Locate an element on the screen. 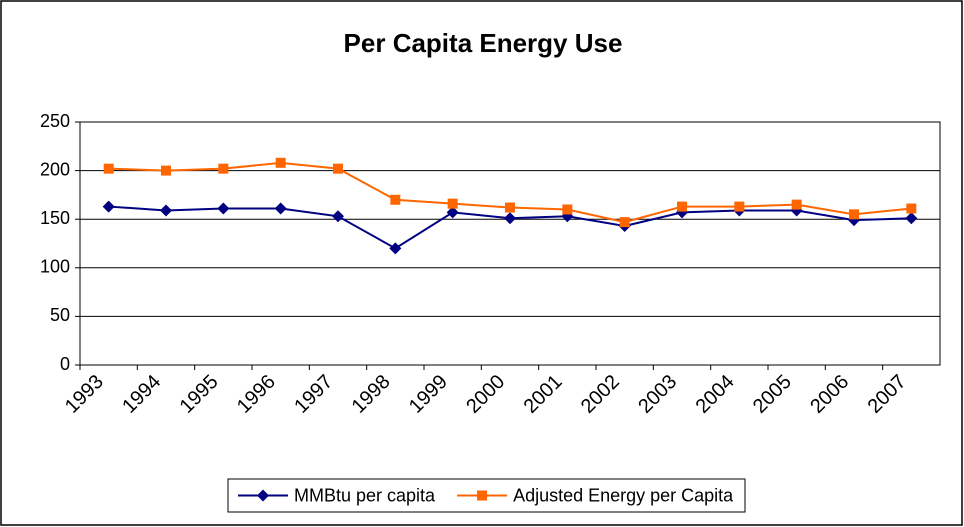 The height and width of the screenshot is (527, 964). y-tick-label: 250 is located at coordinates (55, 121).